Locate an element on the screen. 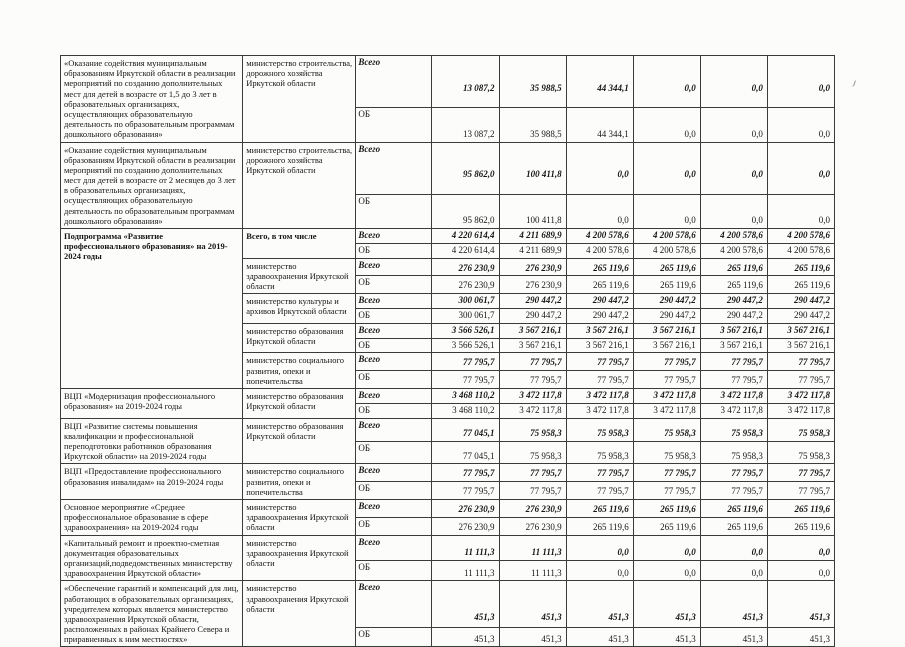 This screenshot has width=905, height=647. value-cell-regional-0-0-4: 0,0 is located at coordinates (733, 125).